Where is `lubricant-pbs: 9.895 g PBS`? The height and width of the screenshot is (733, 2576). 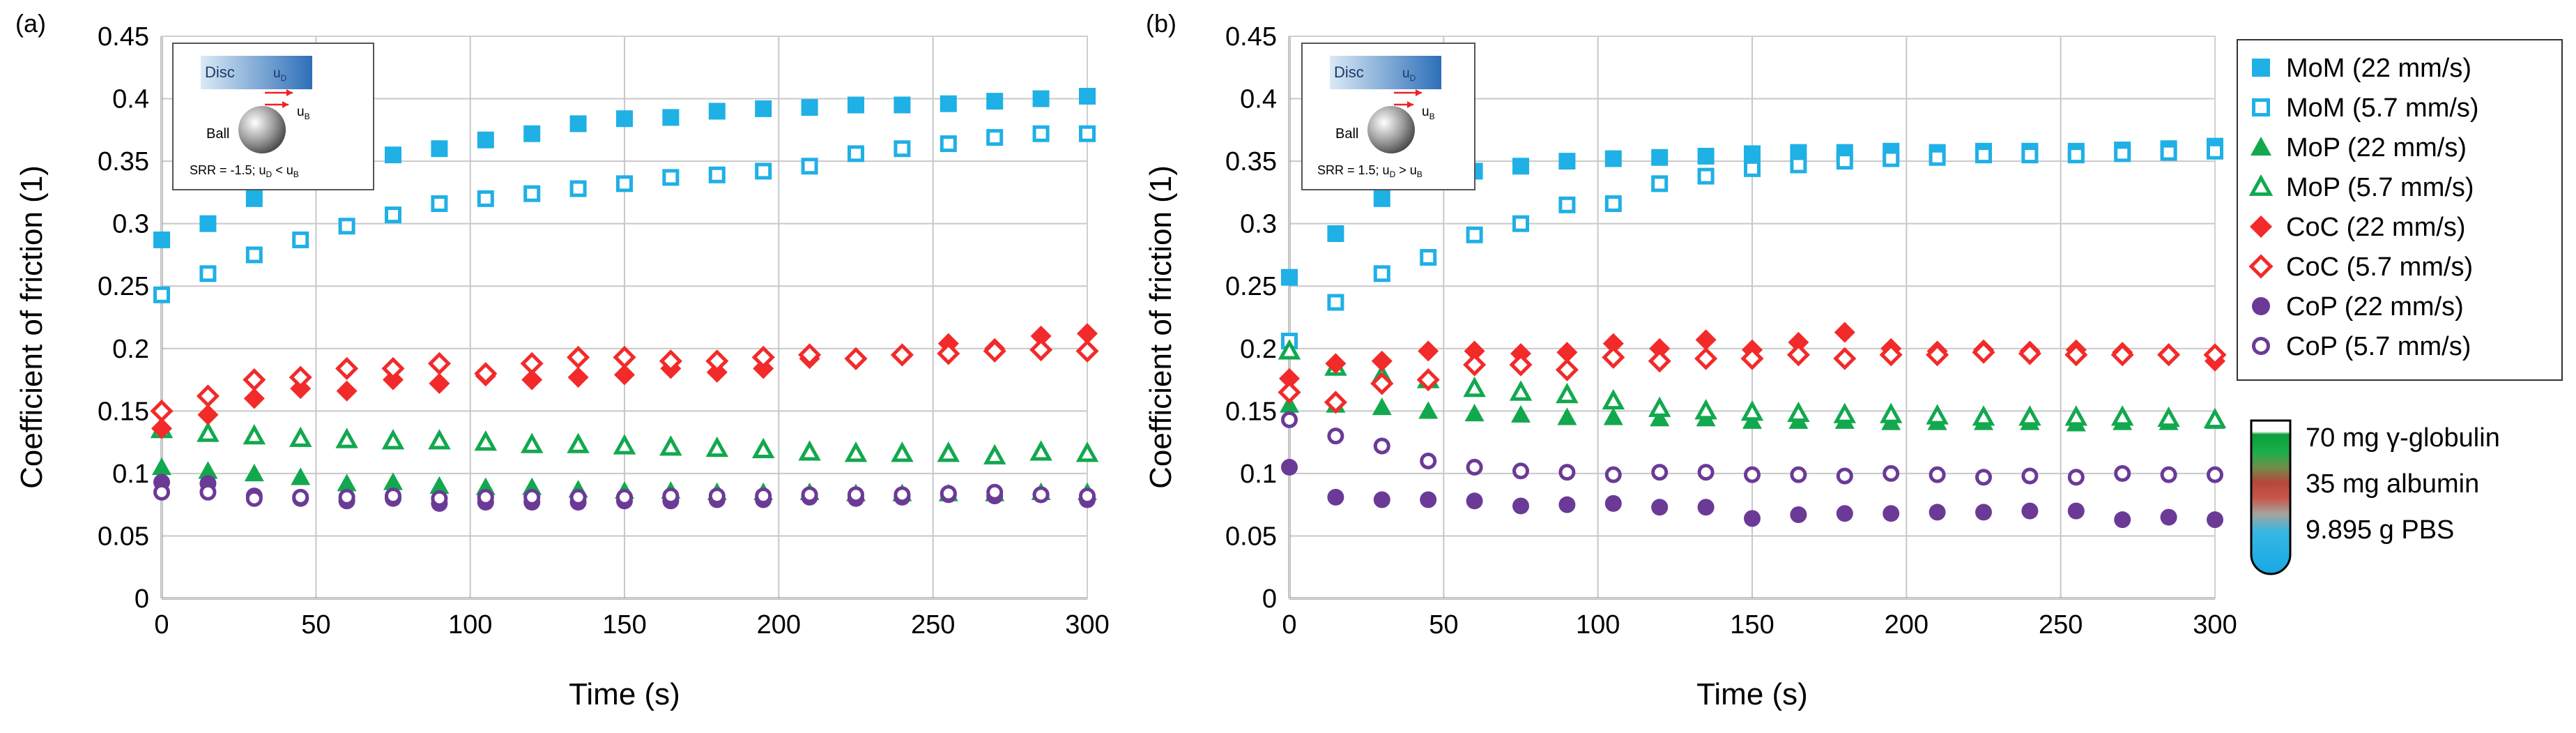
lubricant-pbs: 9.895 g PBS is located at coordinates (2380, 530).